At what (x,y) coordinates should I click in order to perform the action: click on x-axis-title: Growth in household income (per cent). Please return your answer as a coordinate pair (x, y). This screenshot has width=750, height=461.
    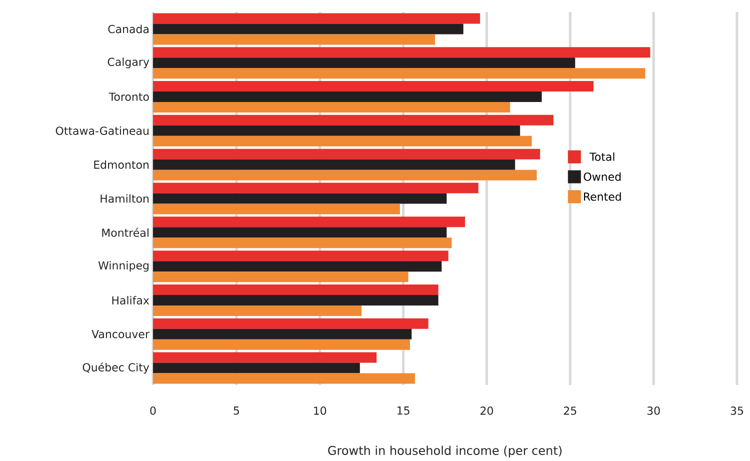
    Looking at the image, I should click on (445, 452).